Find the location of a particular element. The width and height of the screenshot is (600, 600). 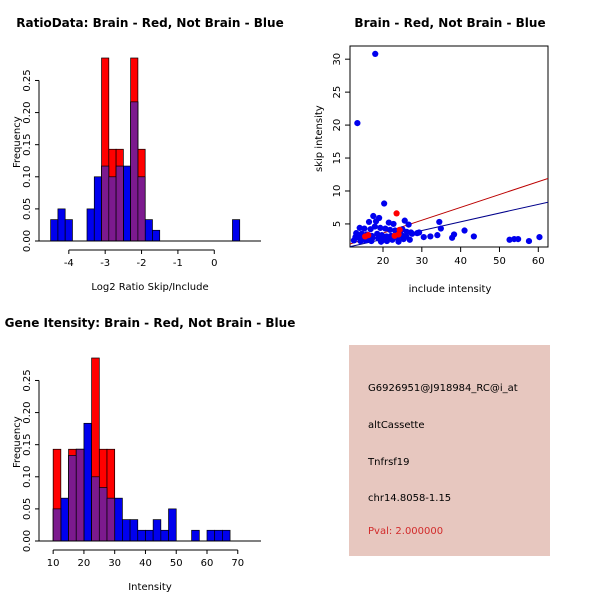

x-axis-tick-label: 20 is located at coordinates (383, 261).